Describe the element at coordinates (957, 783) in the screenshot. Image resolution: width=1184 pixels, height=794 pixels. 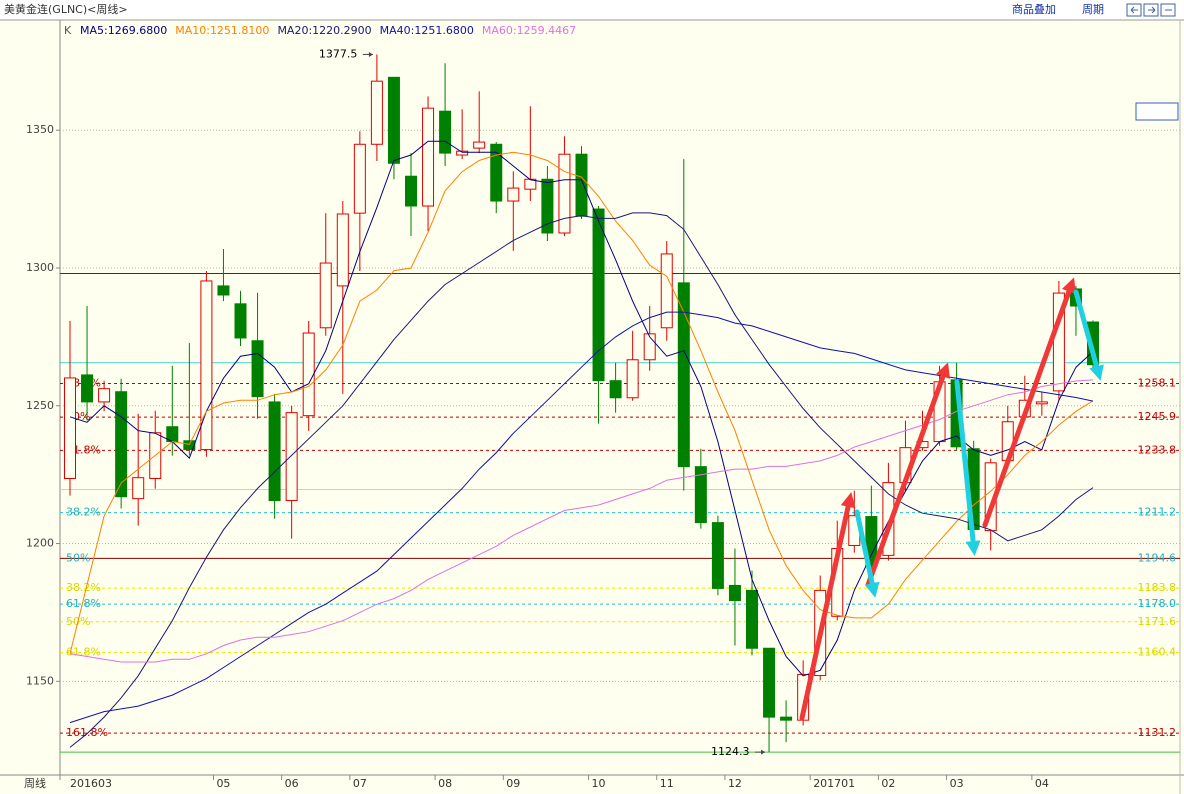
I see `x-tick-label: 03` at that location.